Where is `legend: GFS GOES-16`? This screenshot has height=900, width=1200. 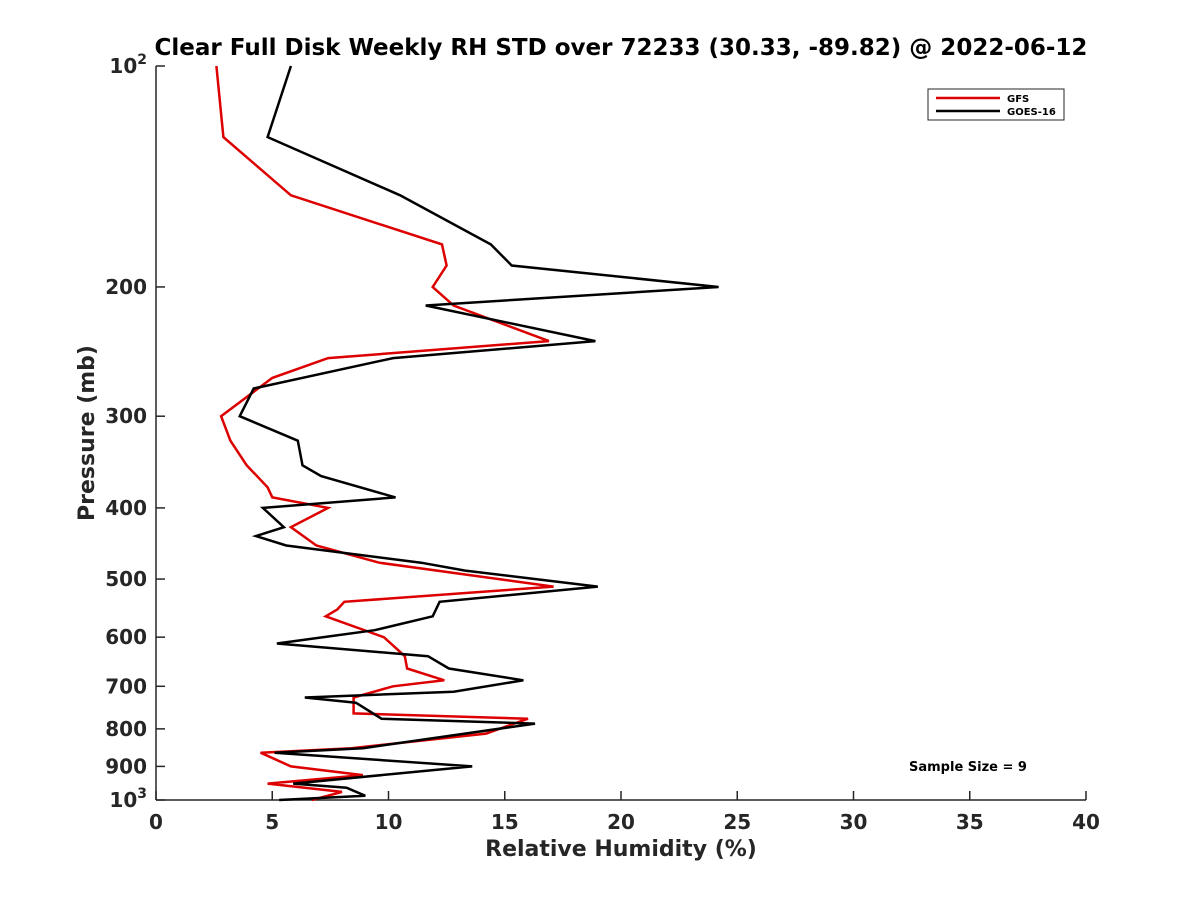 legend: GFS GOES-16 is located at coordinates (996, 104).